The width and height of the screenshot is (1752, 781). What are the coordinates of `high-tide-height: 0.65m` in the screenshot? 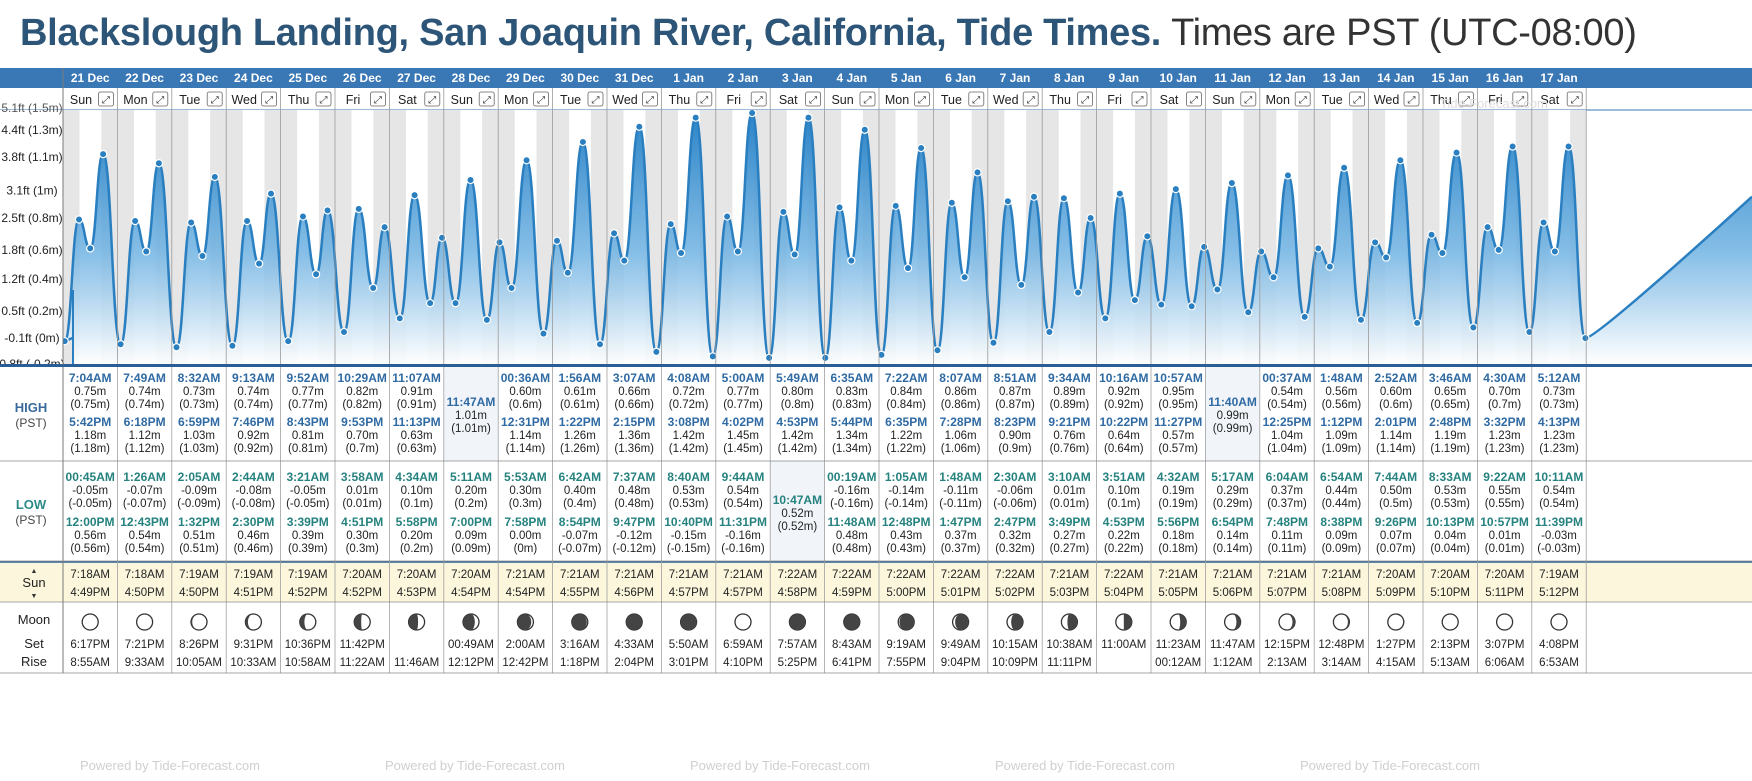 It's located at (1450, 392).